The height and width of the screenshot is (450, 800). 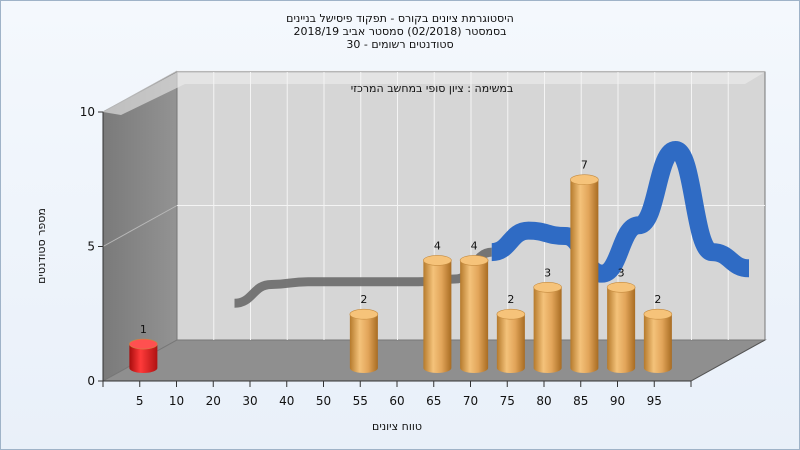 I want to click on x-tick-label: 65, so click(x=433, y=401).